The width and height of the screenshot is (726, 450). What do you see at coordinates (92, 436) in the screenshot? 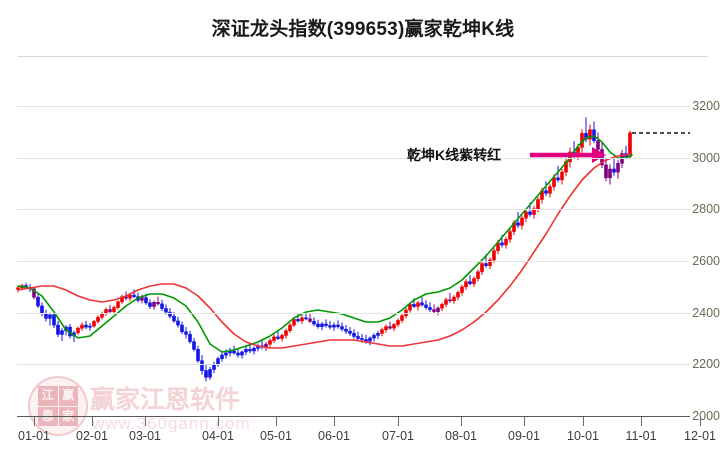
I see `x-axis-label-02-01: 02-01` at bounding box center [92, 436].